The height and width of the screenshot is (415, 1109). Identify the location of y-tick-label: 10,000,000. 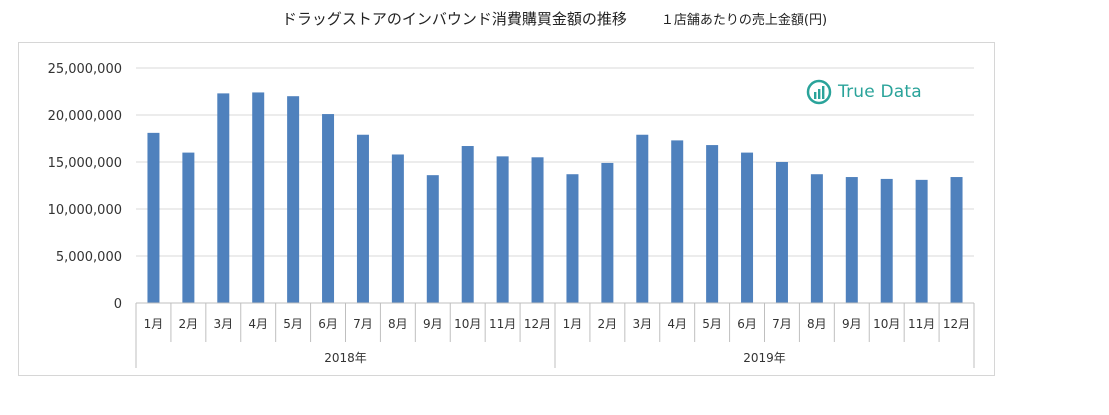
(85, 210).